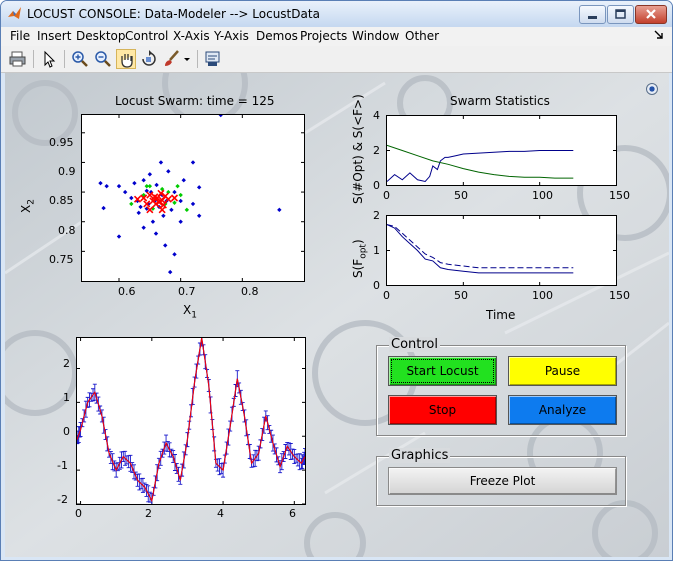 This screenshot has width=673, height=561. I want to click on zoom-in-button, so click(80, 59).